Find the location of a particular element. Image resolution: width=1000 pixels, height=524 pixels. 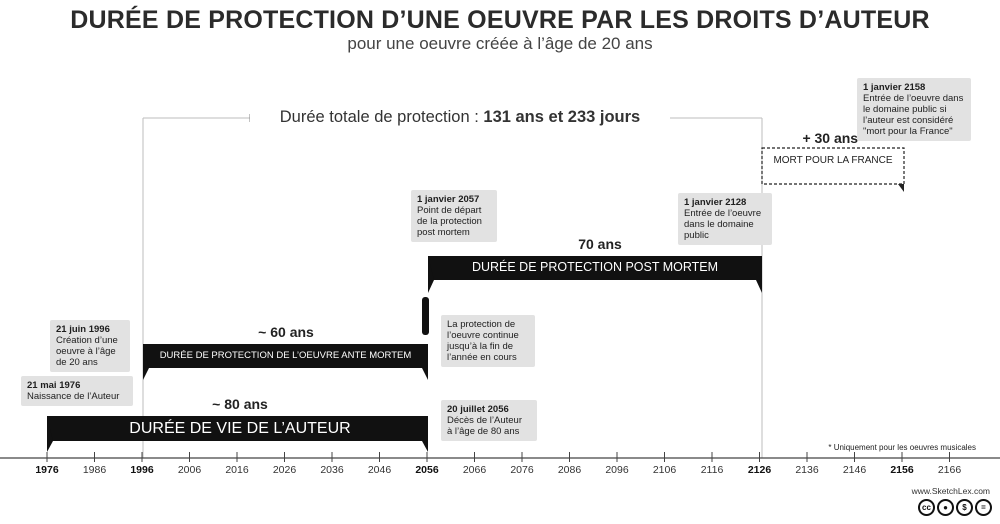

callout-date: 1 janvier 2158 is located at coordinates (894, 87).